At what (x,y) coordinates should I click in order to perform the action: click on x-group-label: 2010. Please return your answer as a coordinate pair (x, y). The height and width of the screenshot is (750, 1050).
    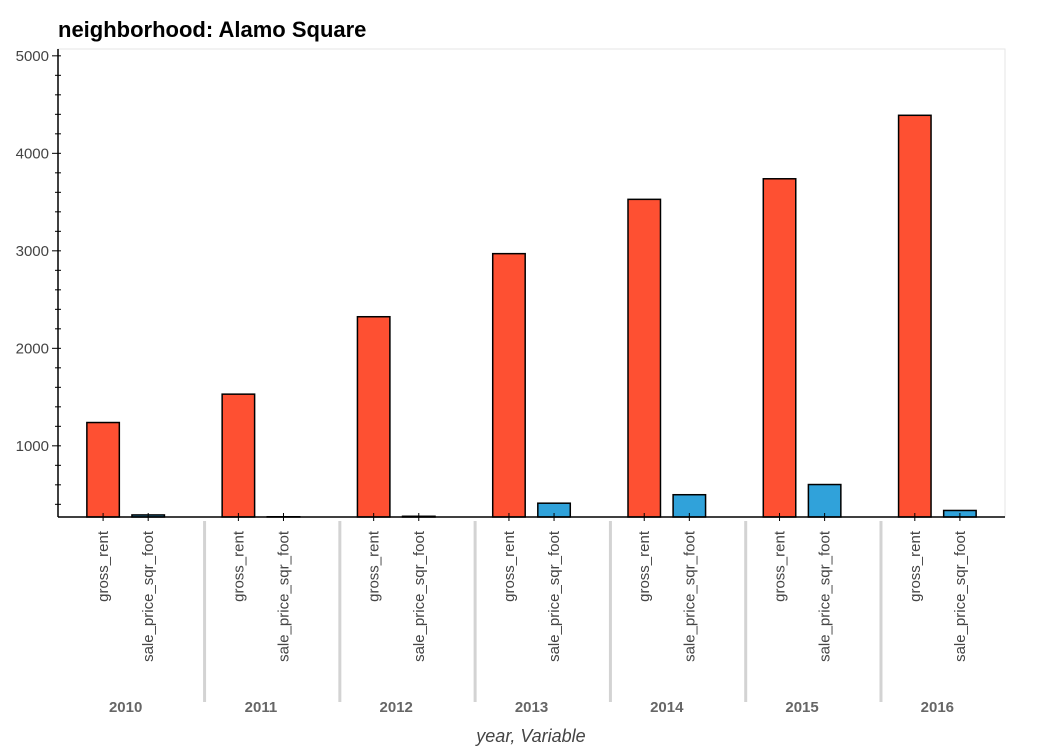
    Looking at the image, I should click on (125, 707).